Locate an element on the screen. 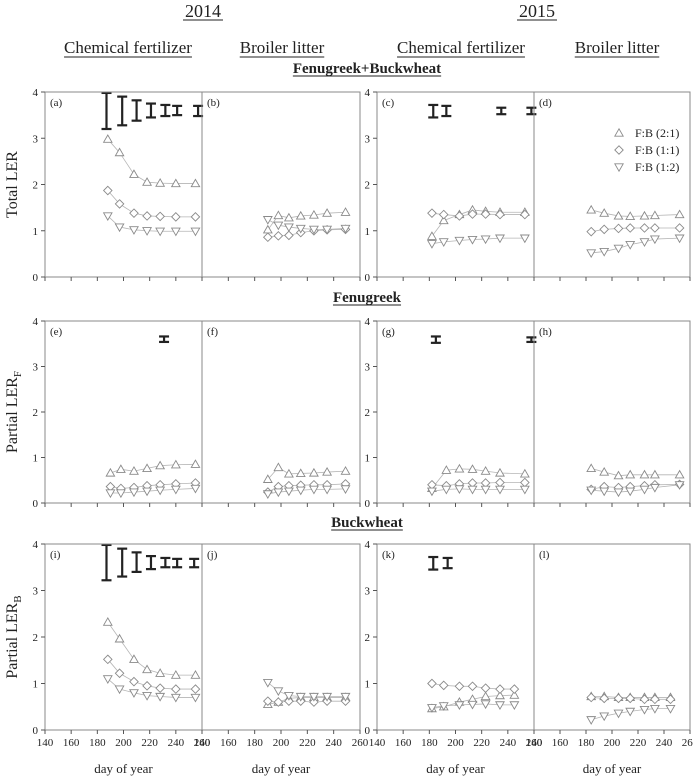 The width and height of the screenshot is (693, 780). x-tick-label: 140 is located at coordinates (534, 743).